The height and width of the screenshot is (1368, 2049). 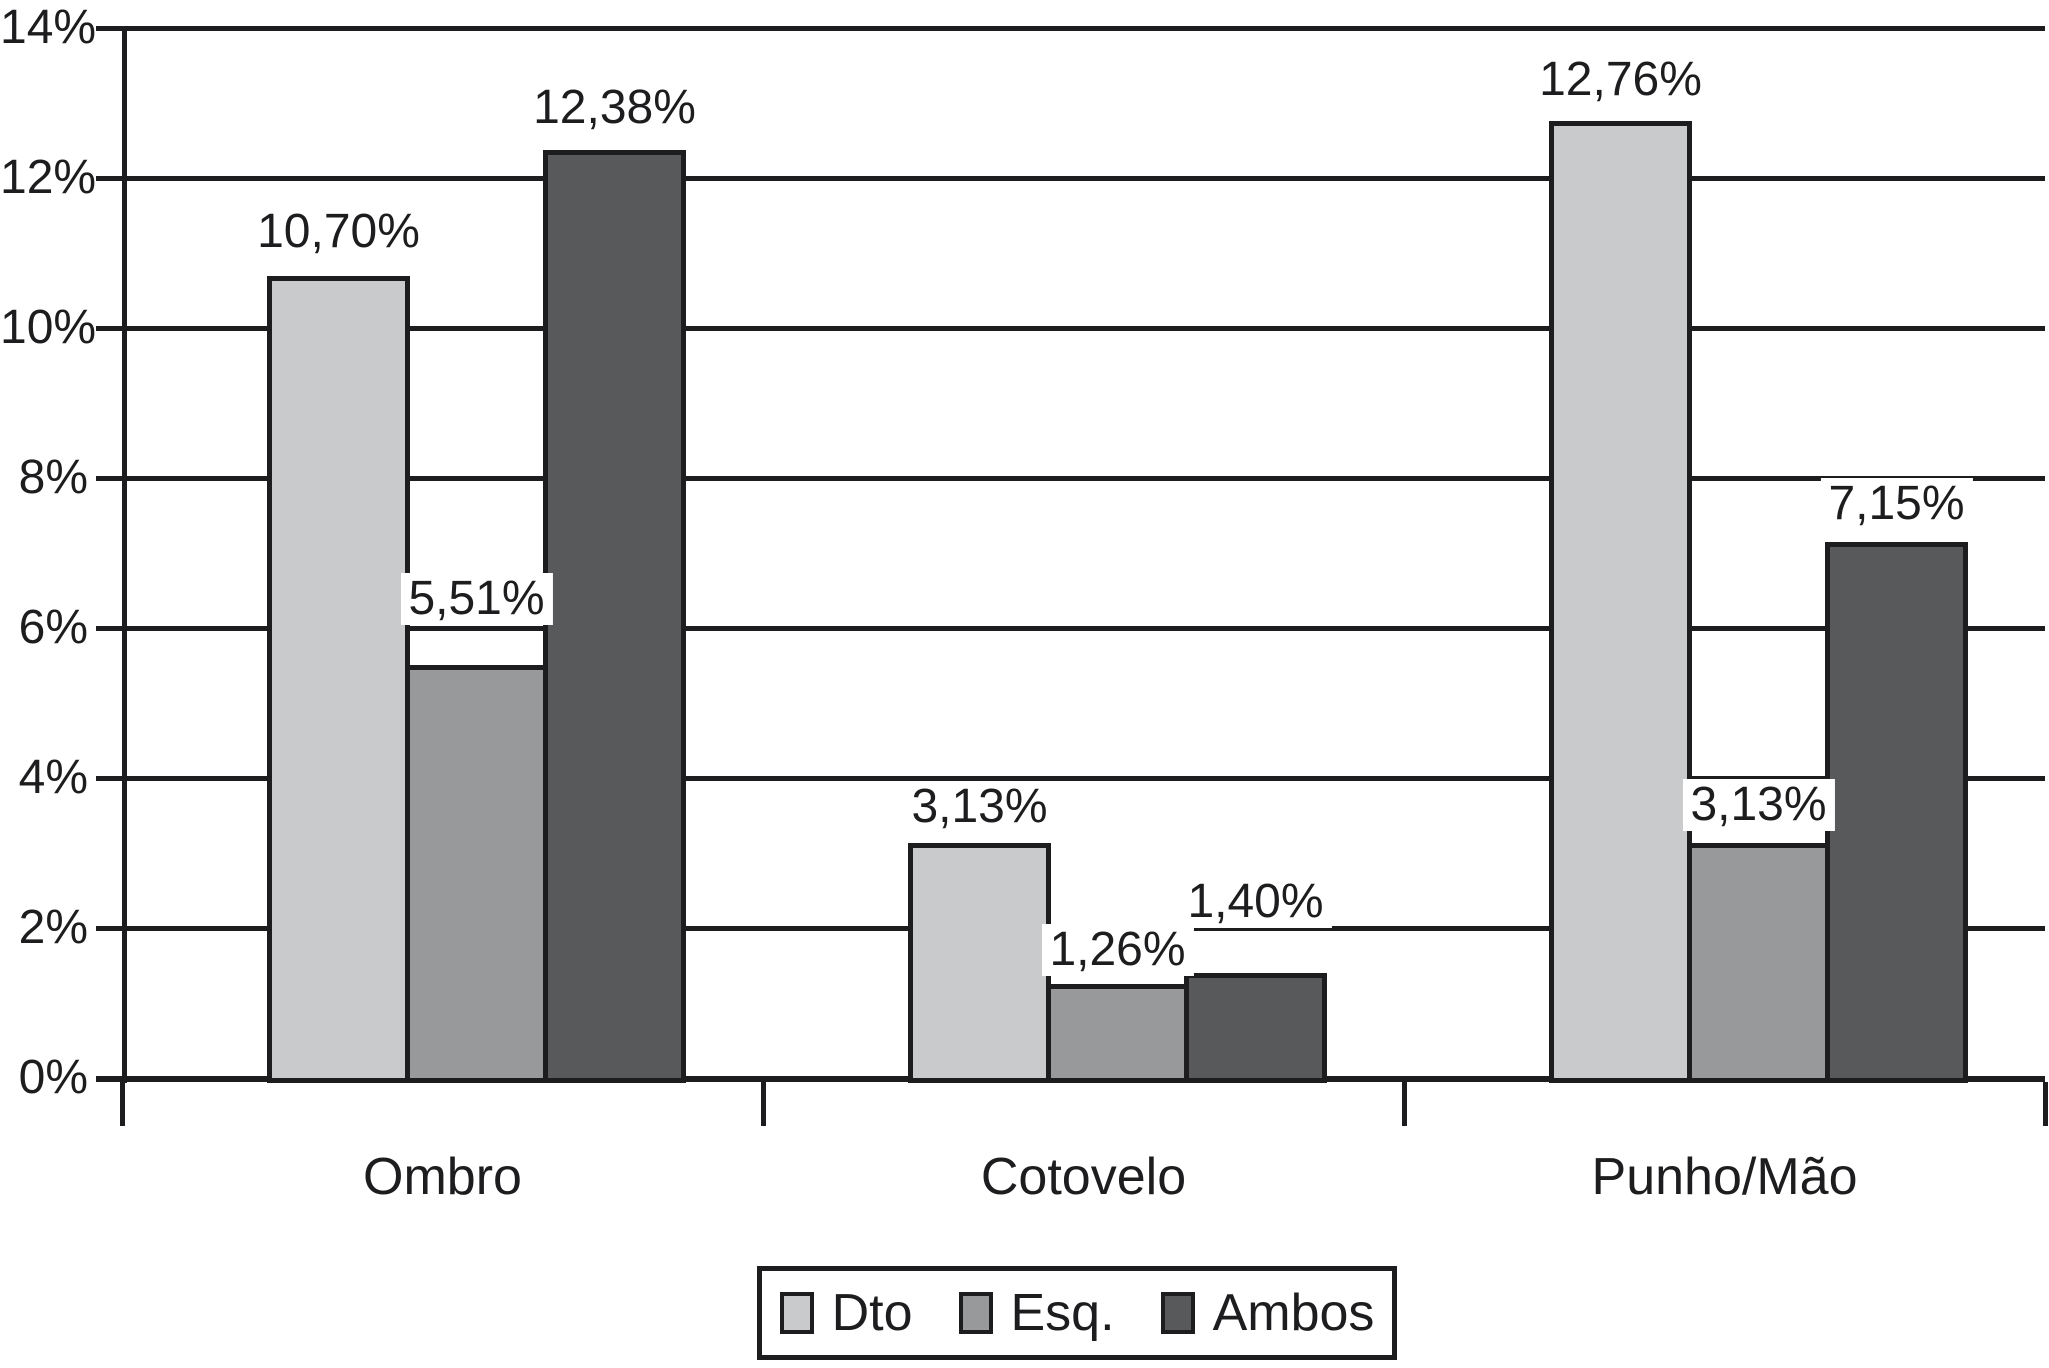 I want to click on bar-ambos-cotovelo, so click(x=1255, y=1028).